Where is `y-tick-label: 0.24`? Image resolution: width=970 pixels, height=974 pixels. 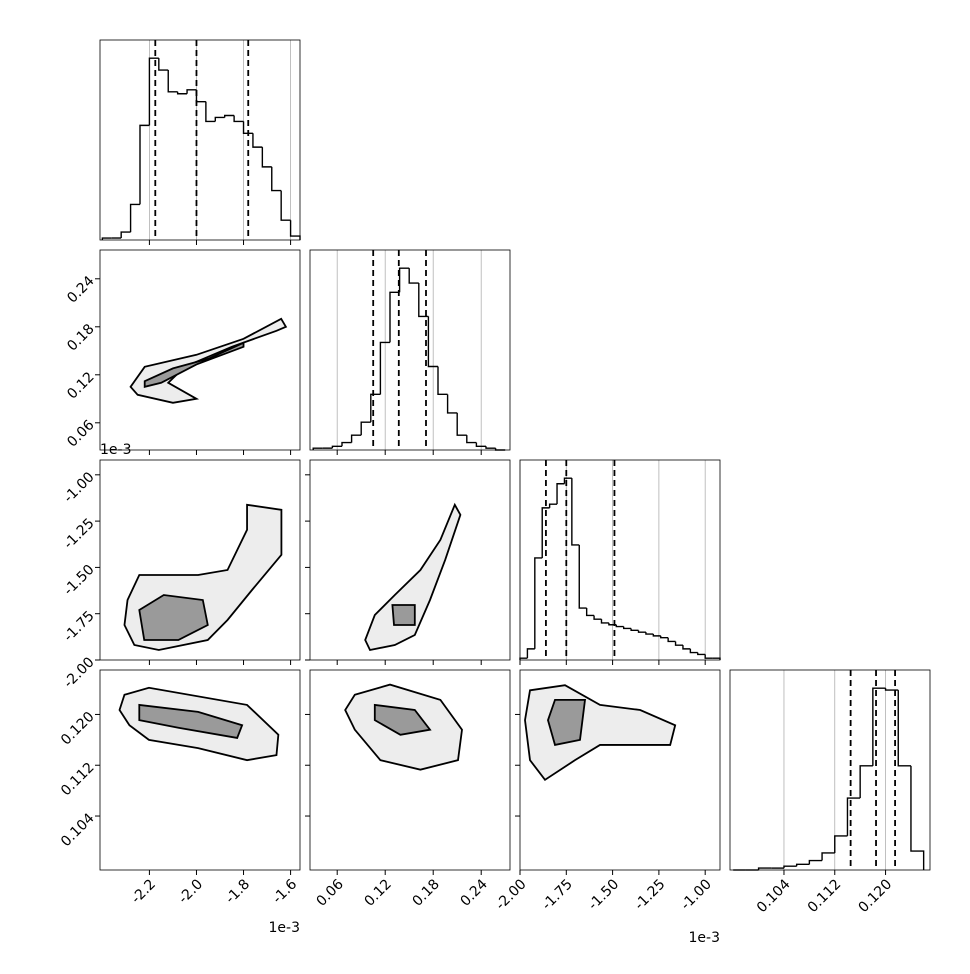
y-tick-label: 0.24 is located at coordinates (80, 289).